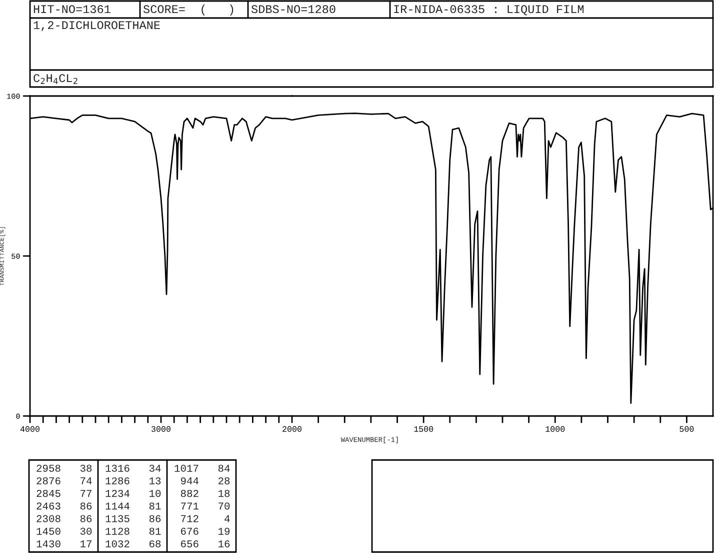 This screenshot has width=715, height=553. Describe the element at coordinates (292, 429) in the screenshot. I see `x-tick-label: 2000` at that location.